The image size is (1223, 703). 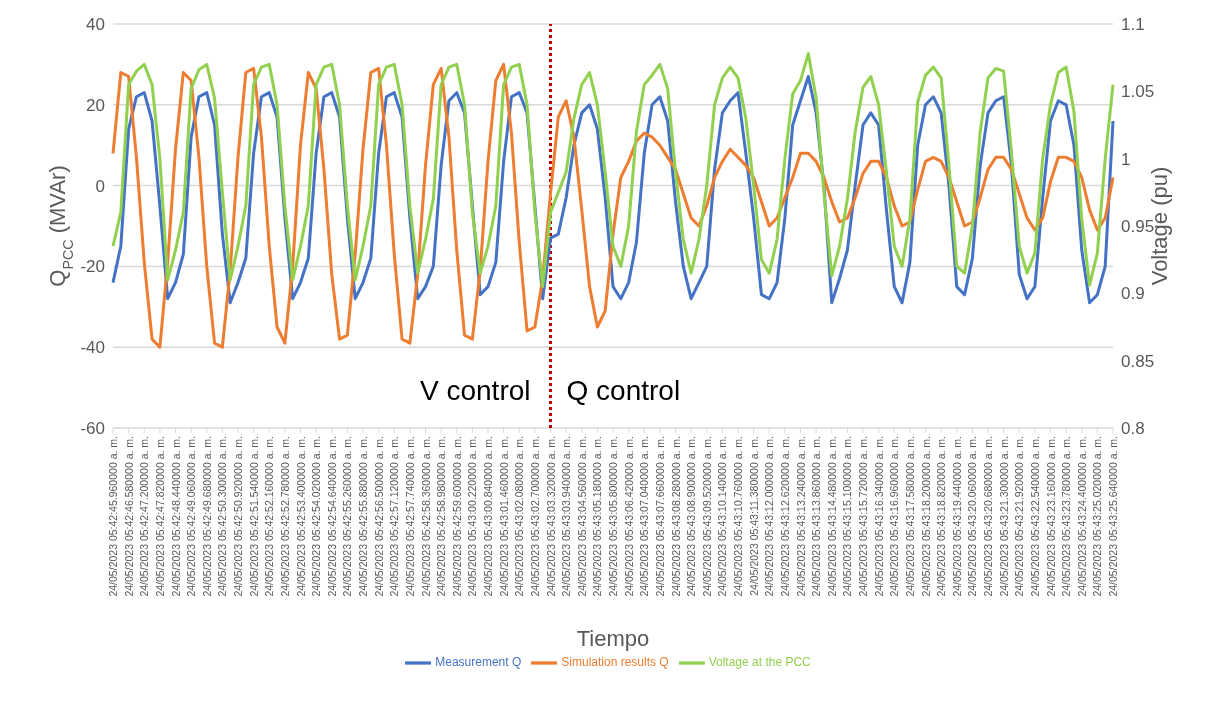 I want to click on x-tick-label: 24/05/2023 05:43:21.300000 a. m., so click(x=1003, y=516).